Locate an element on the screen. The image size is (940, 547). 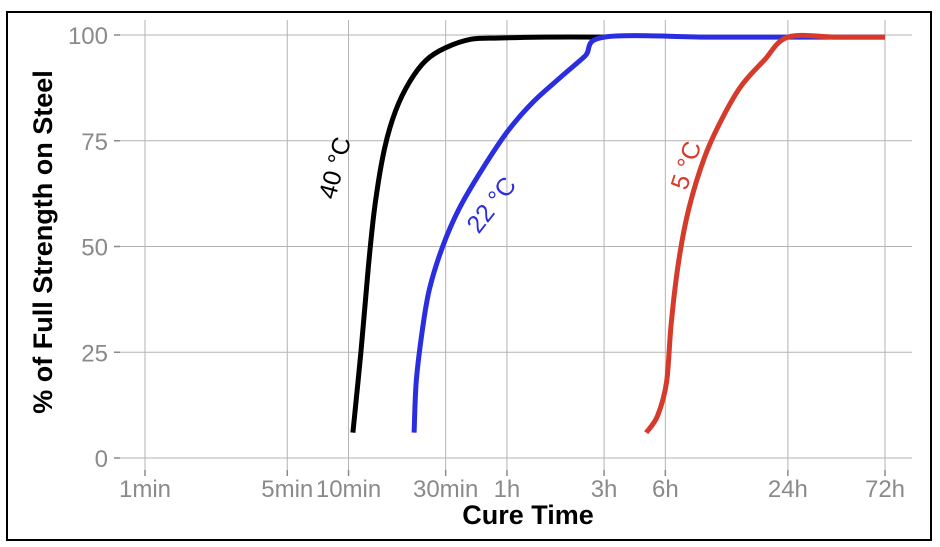
x-tick-label: 72h is located at coordinates (885, 489).